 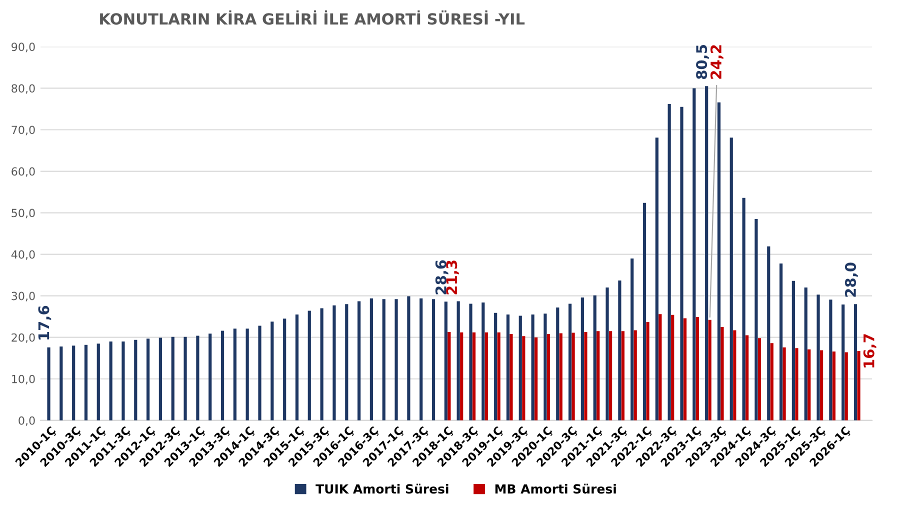 What do you see at coordinates (869, 351) in the screenshot?
I see `data-label: 16,7` at bounding box center [869, 351].